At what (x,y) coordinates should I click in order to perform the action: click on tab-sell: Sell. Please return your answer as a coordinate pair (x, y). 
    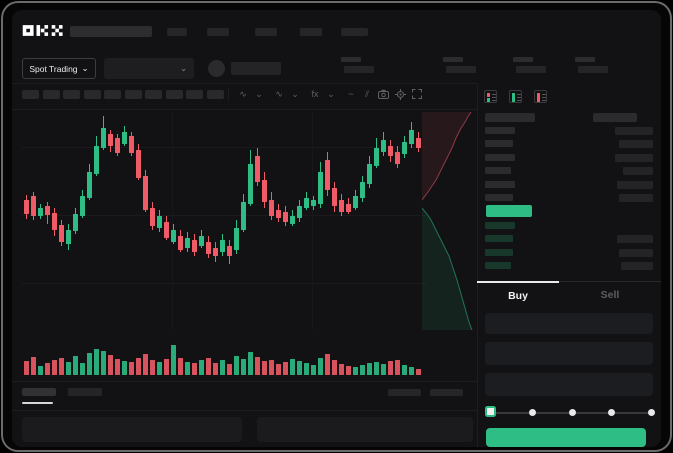
    Looking at the image, I should click on (610, 294).